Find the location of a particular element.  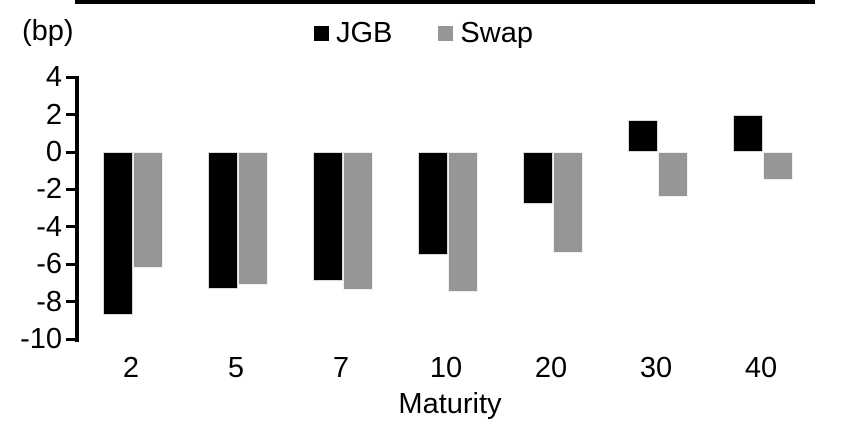

y-tick-label: 0 is located at coordinates (53, 152).